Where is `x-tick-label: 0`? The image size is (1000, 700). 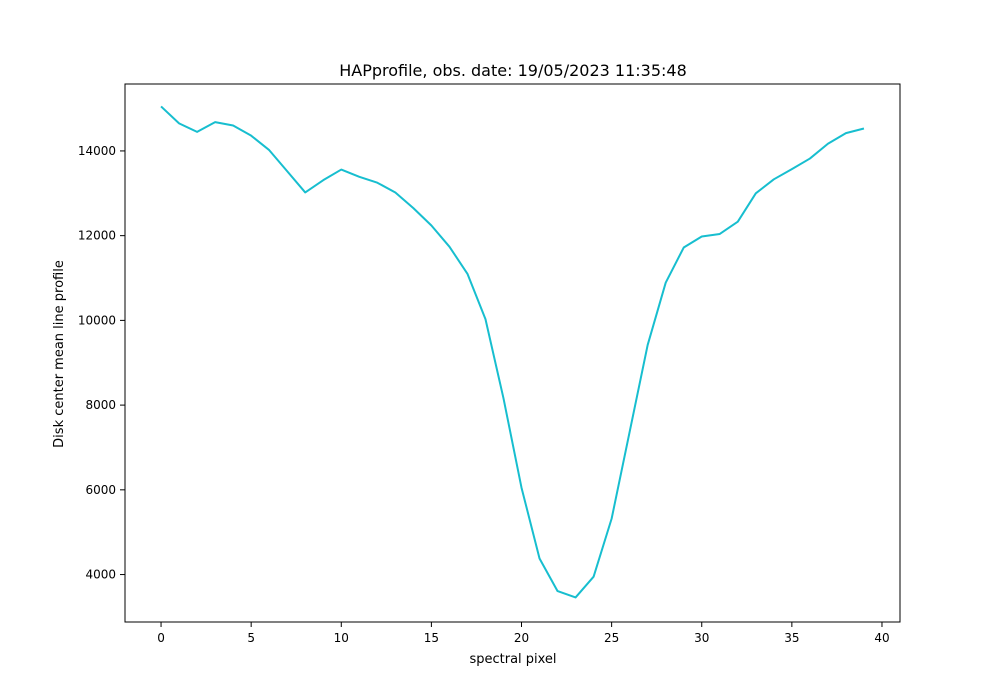
x-tick-label: 0 is located at coordinates (161, 638).